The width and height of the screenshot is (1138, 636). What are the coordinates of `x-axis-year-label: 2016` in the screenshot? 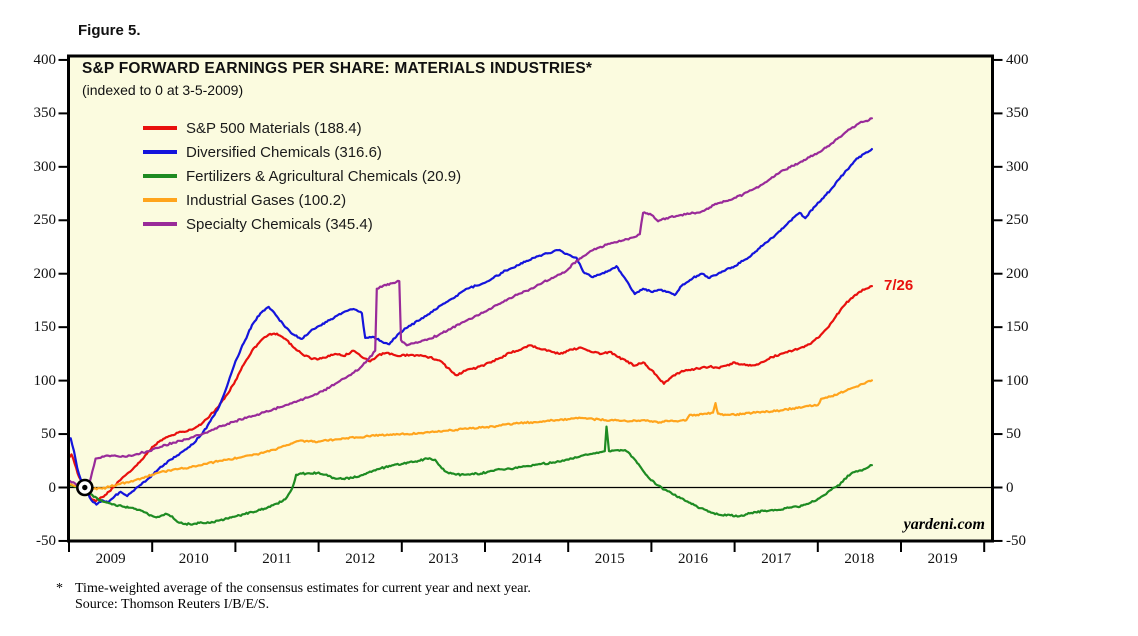 It's located at (693, 559).